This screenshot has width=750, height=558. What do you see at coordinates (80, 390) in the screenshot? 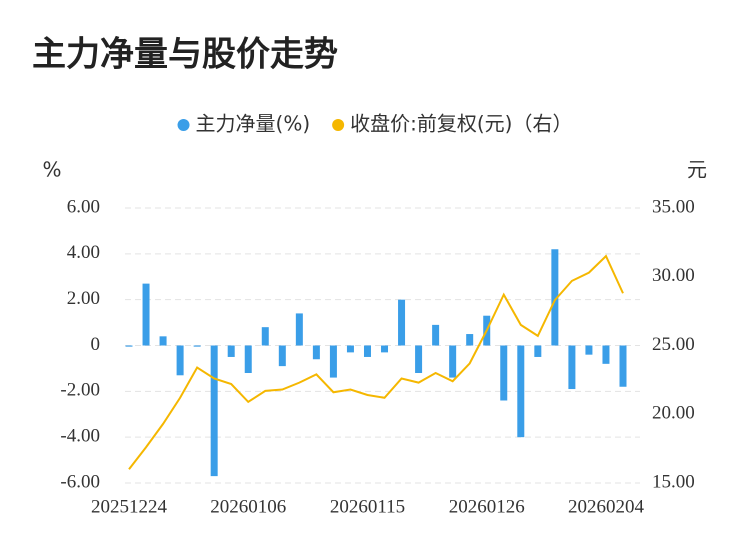
I see `y-tick-label: -2.00` at bounding box center [80, 390].